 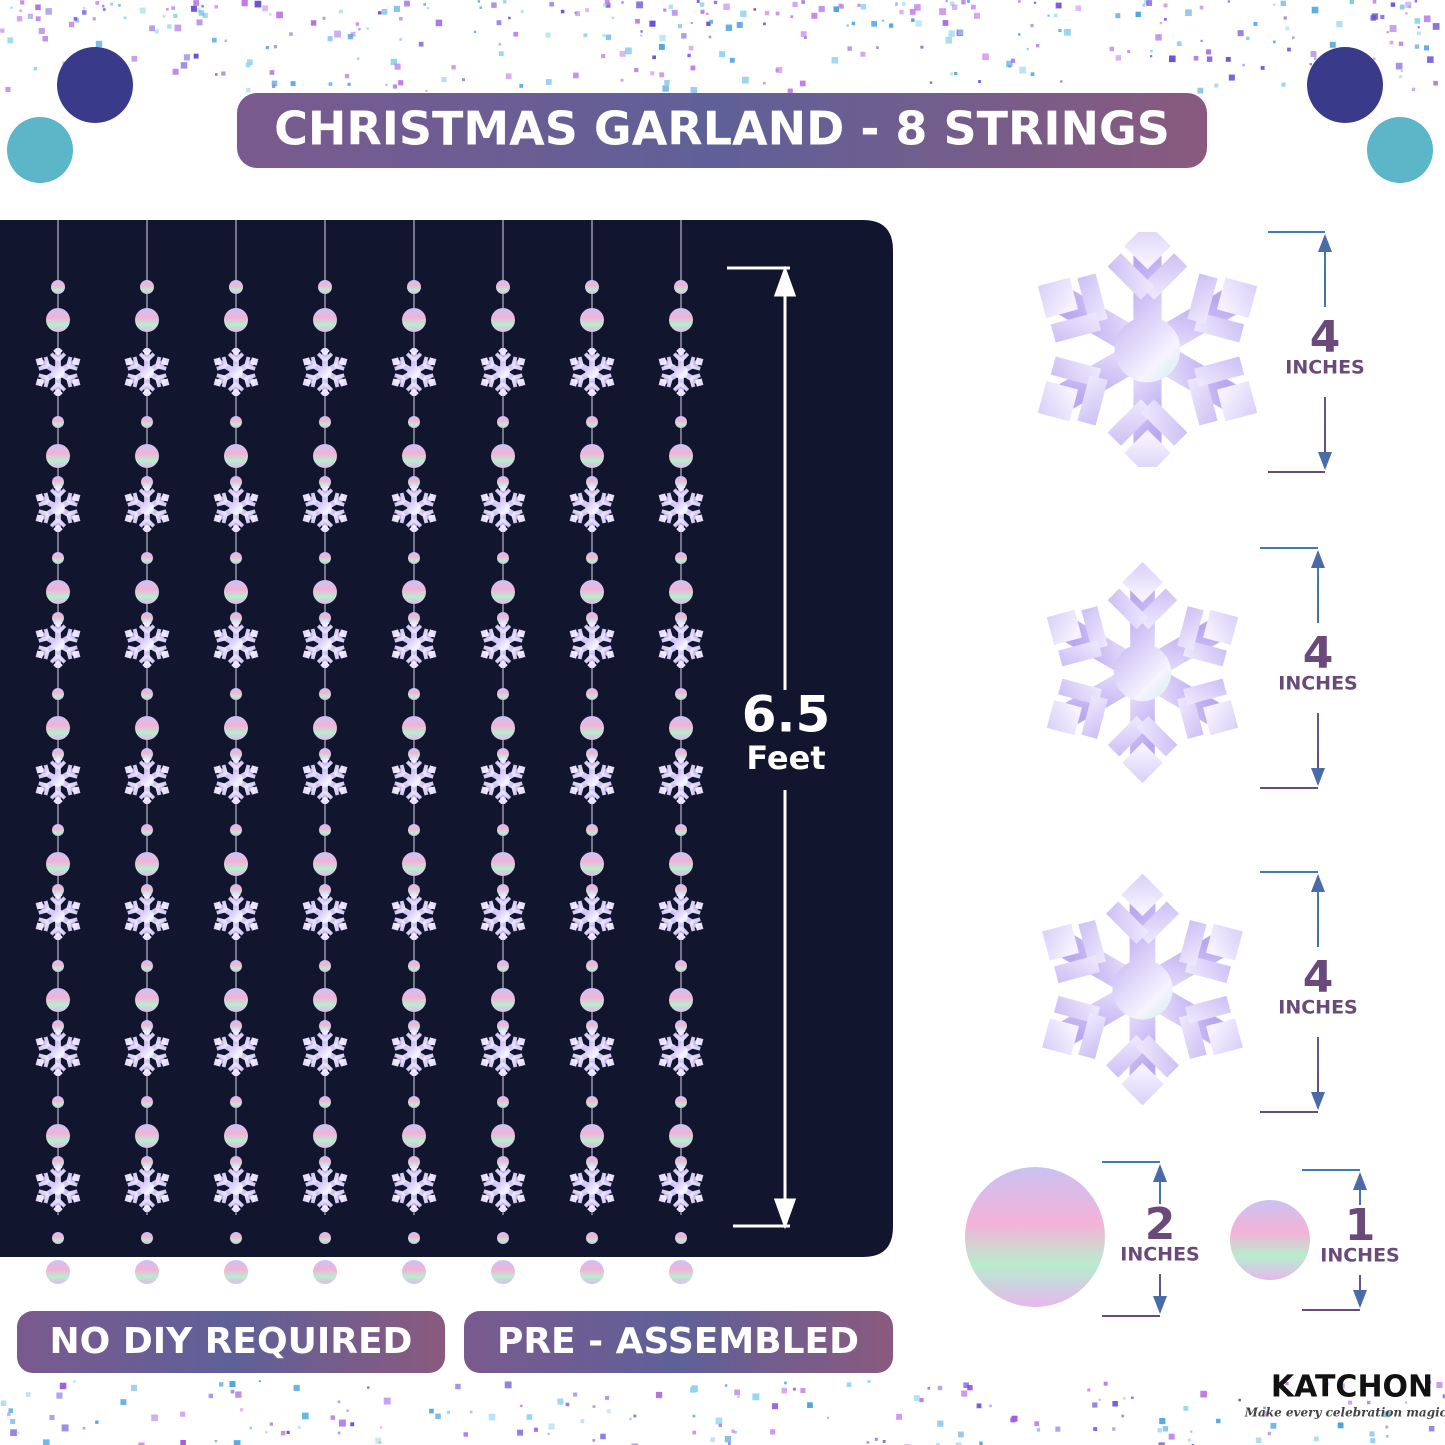 What do you see at coordinates (762, 747) in the screenshot?
I see `length-arrow` at bounding box center [762, 747].